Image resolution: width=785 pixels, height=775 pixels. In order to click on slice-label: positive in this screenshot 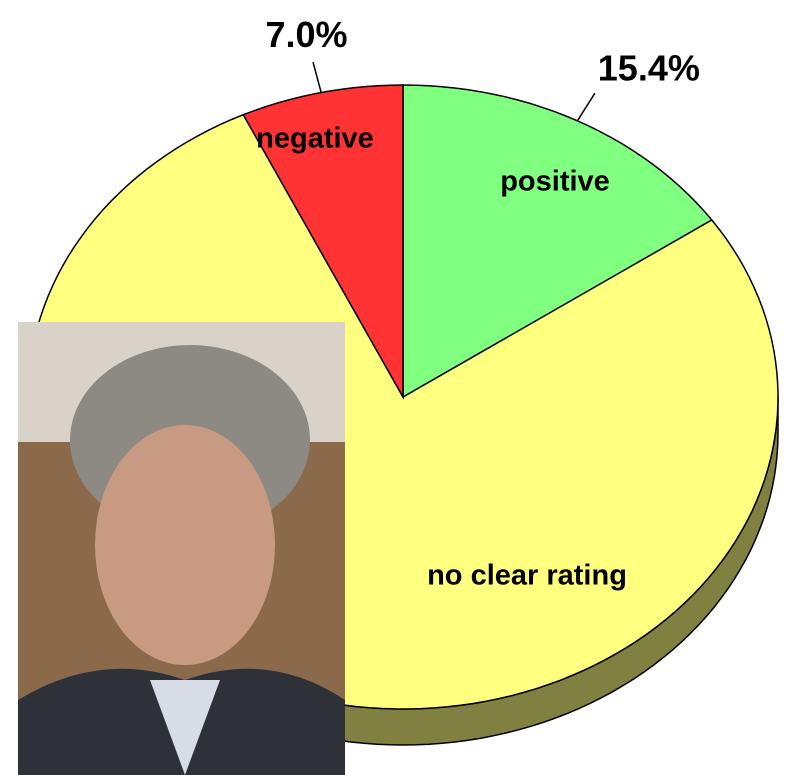, I will do `click(555, 182)`.